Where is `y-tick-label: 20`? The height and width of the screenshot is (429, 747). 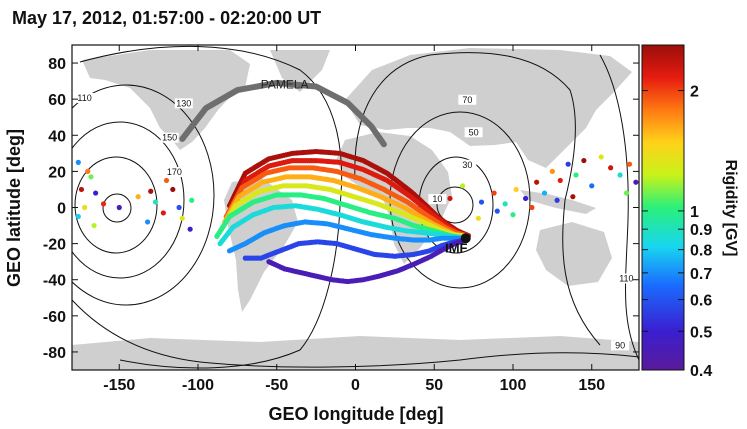
y-tick-label: 20 is located at coordinates (57, 172).